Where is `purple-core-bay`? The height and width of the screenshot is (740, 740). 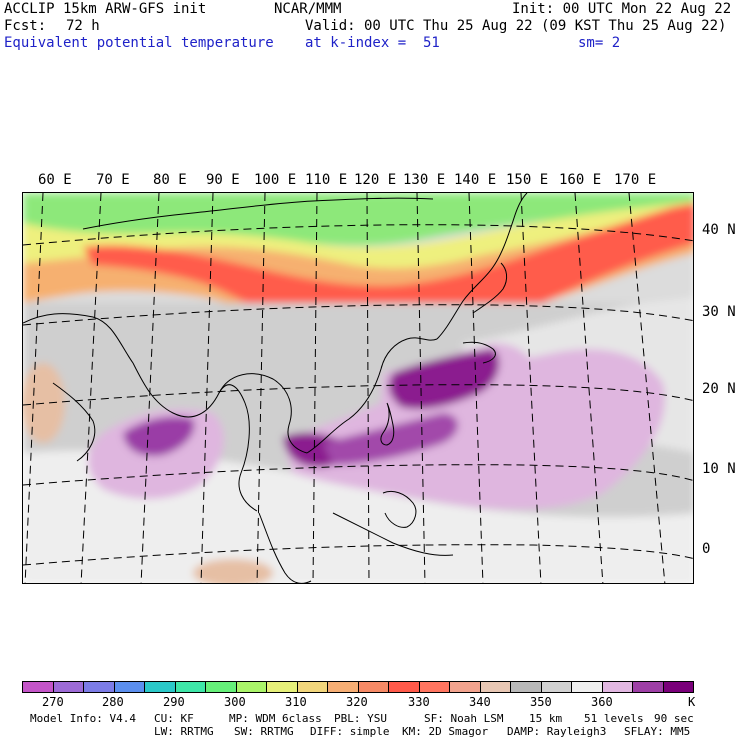
purple-core-bay is located at coordinates (159, 436).